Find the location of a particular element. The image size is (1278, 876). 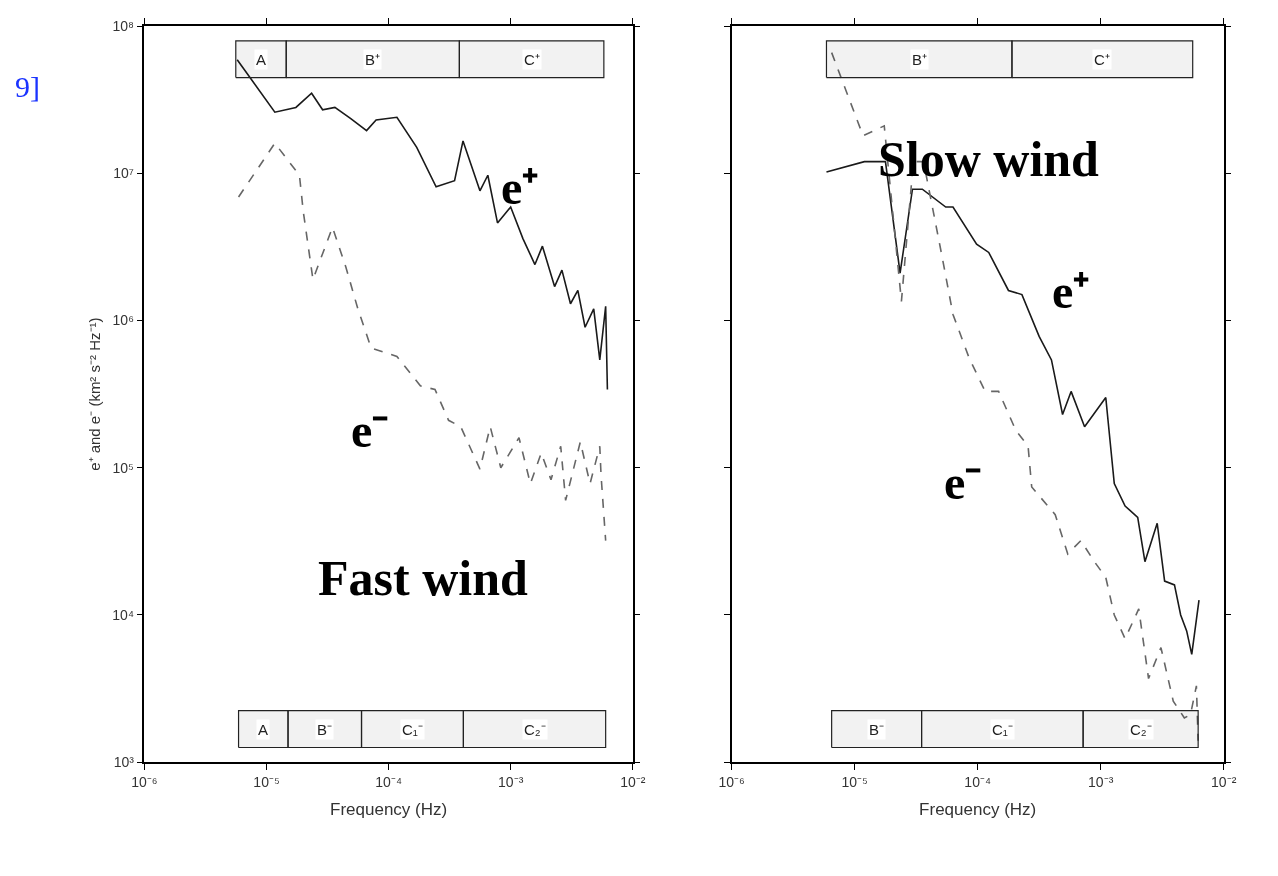

y-tick-label: 10⁶ is located at coordinates (123, 320).